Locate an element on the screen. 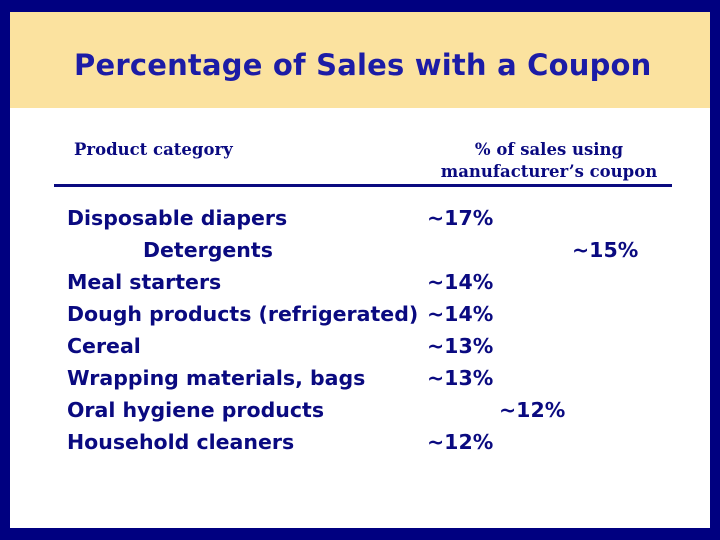  row-category: Disposable diapers is located at coordinates (177, 218).